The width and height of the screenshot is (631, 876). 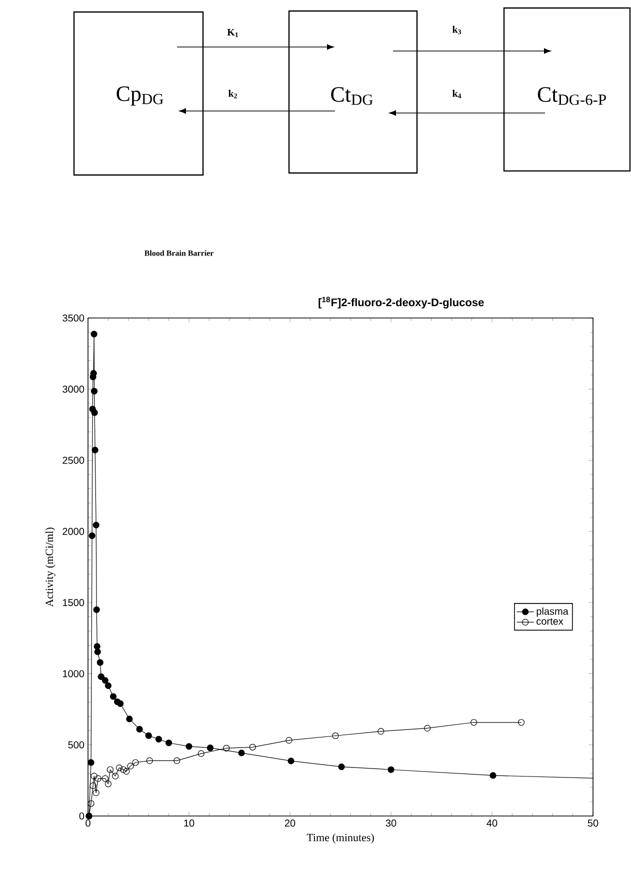 What do you see at coordinates (457, 94) in the screenshot?
I see `text: k$_{4}$` at bounding box center [457, 94].